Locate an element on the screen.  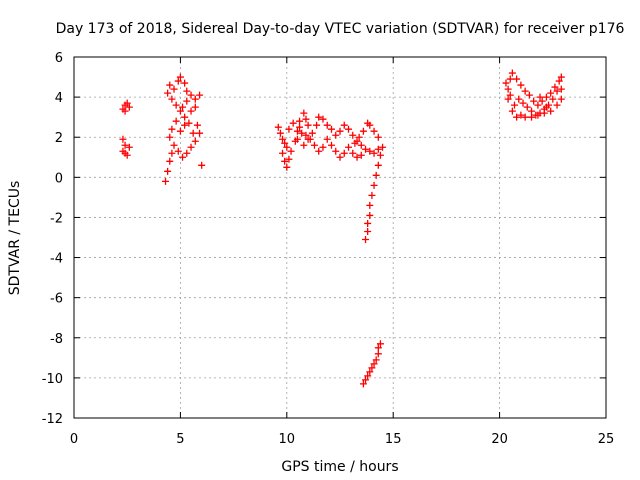
y-tick-label: -8 is located at coordinates (56, 339).